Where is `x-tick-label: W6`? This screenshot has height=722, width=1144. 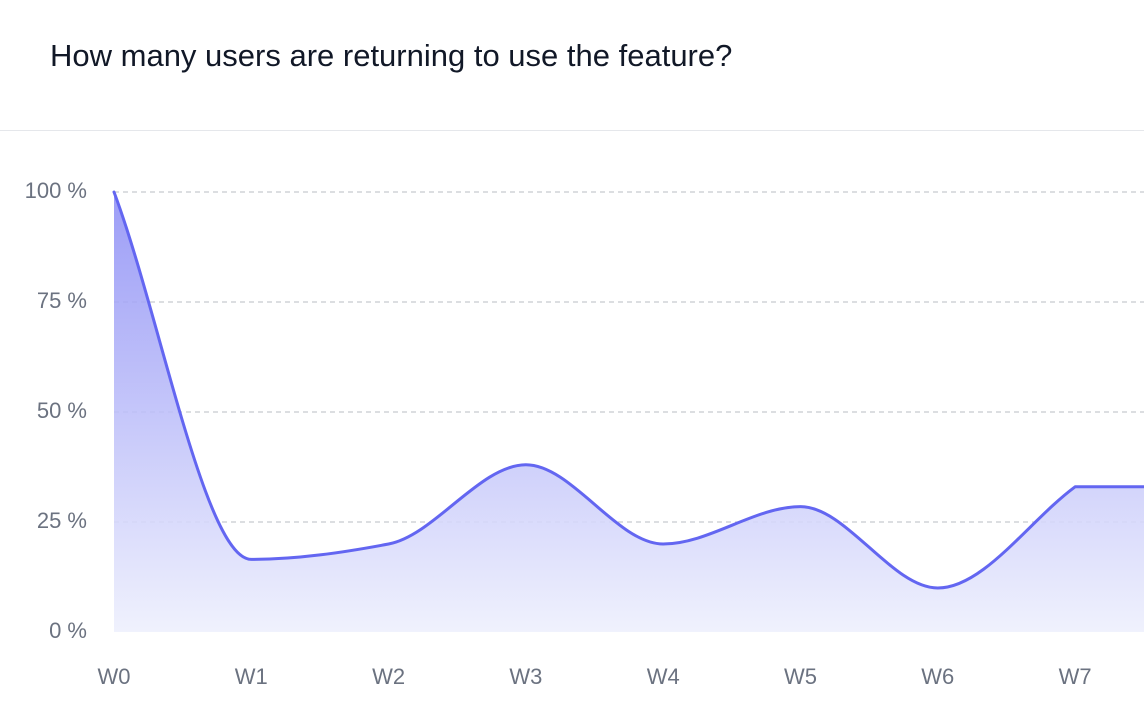 x-tick-label: W6 is located at coordinates (937, 676).